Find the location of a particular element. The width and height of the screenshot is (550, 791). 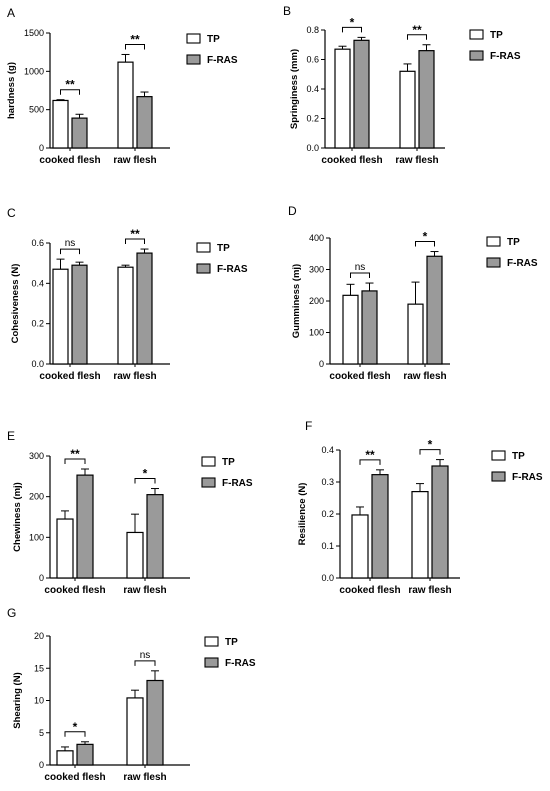

panel-letter: G is located at coordinates (11, 613).